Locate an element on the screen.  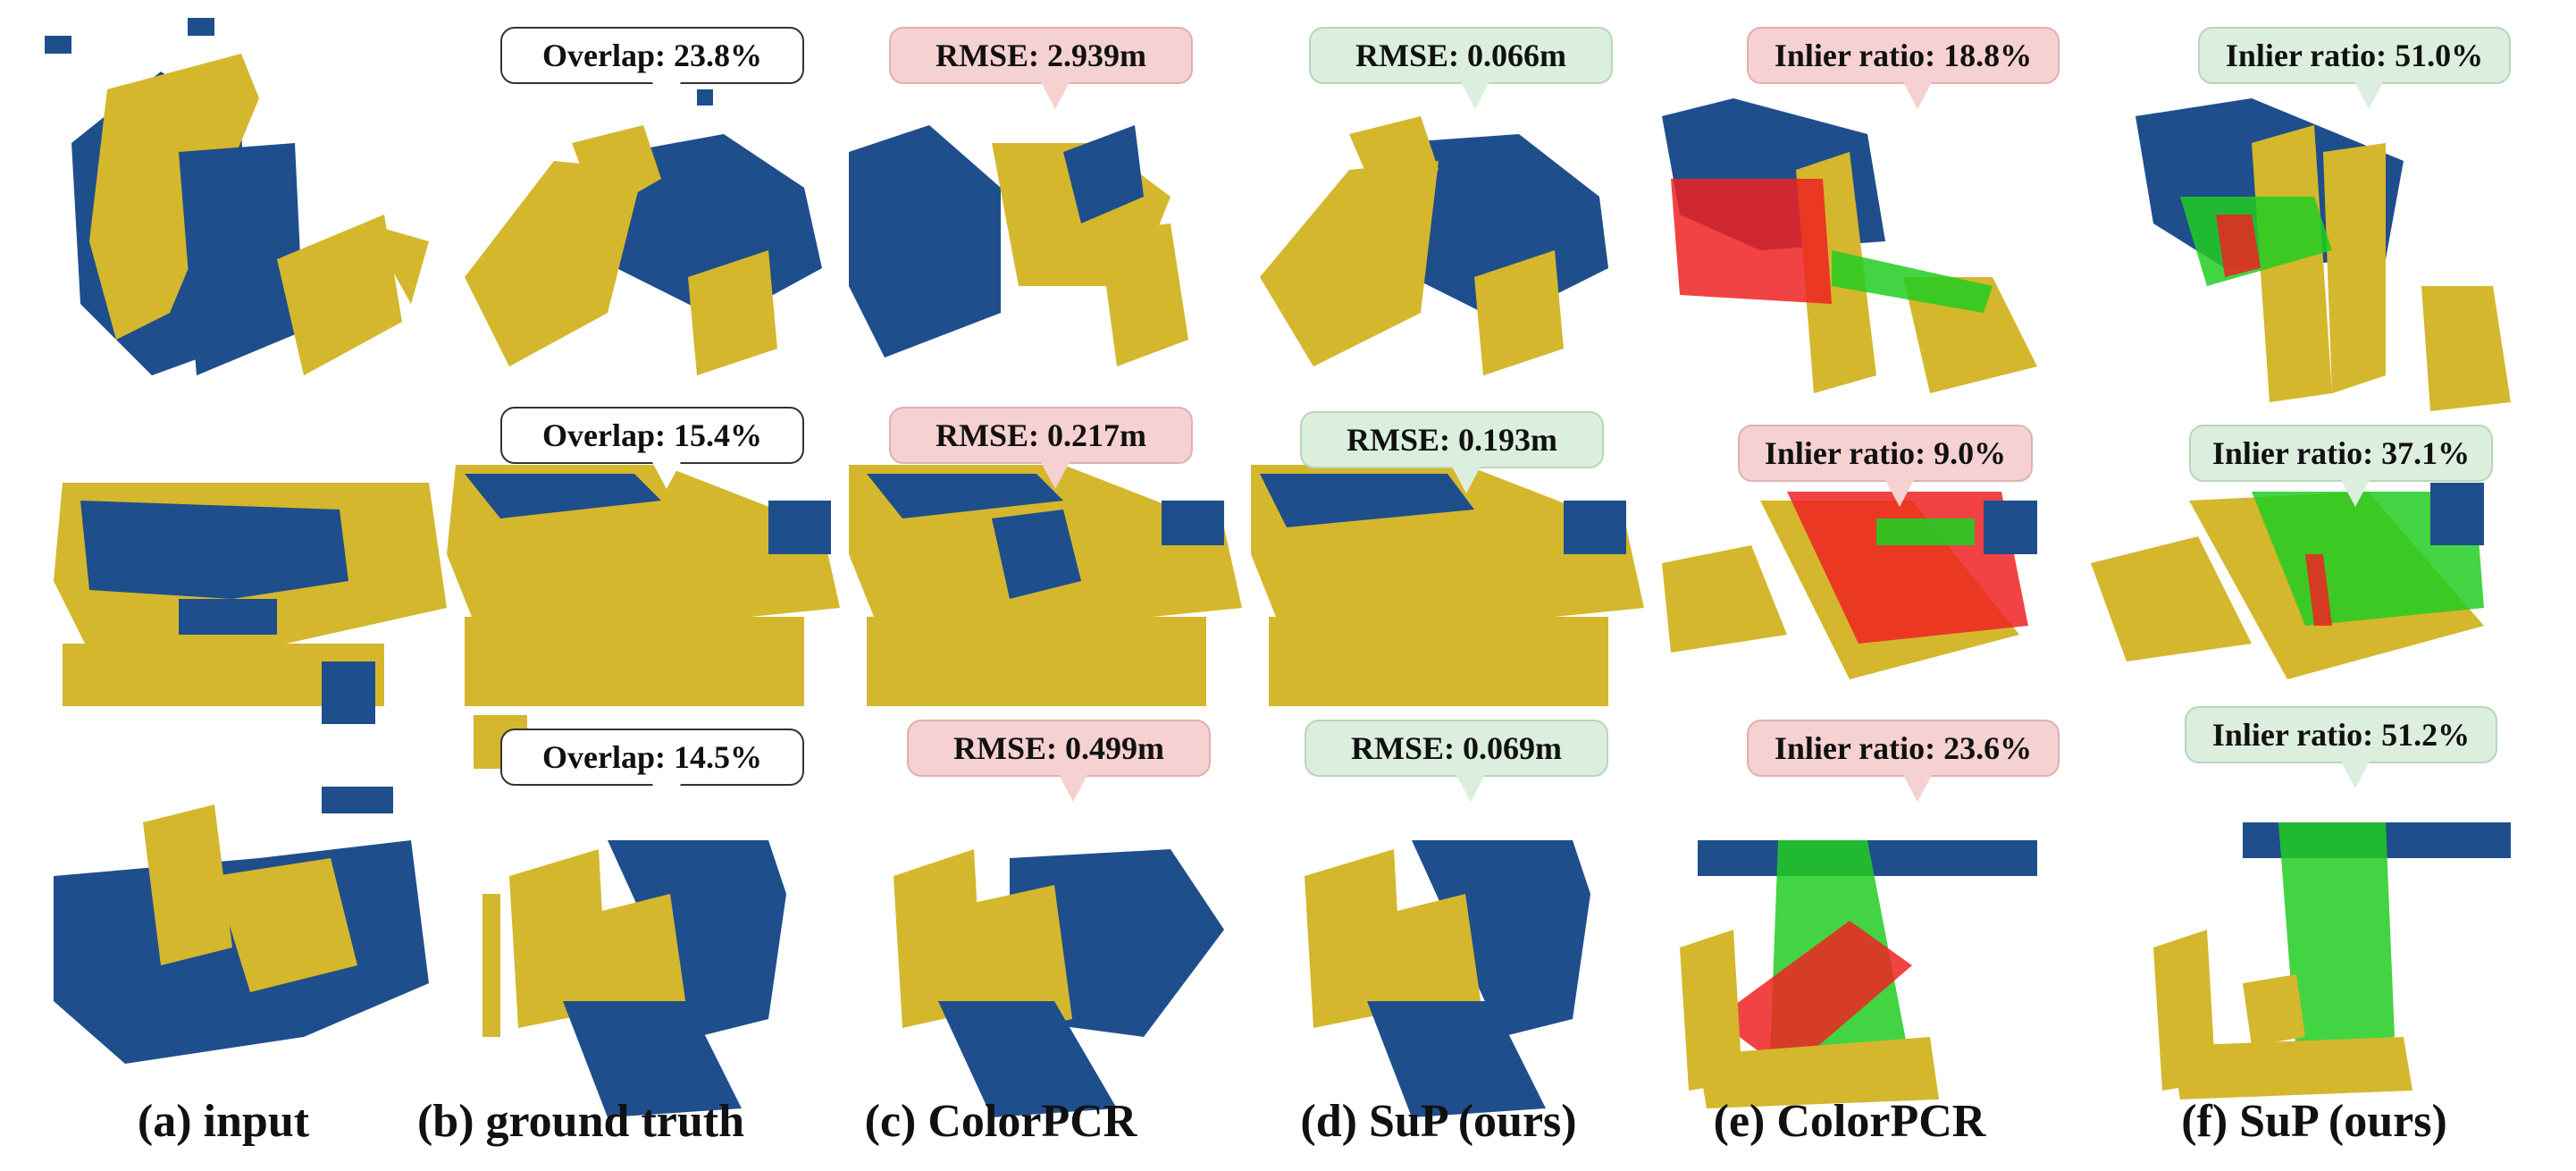
row3-inlier-sup-callout: Inlier ratio: 51.2% is located at coordinates (2341, 747).